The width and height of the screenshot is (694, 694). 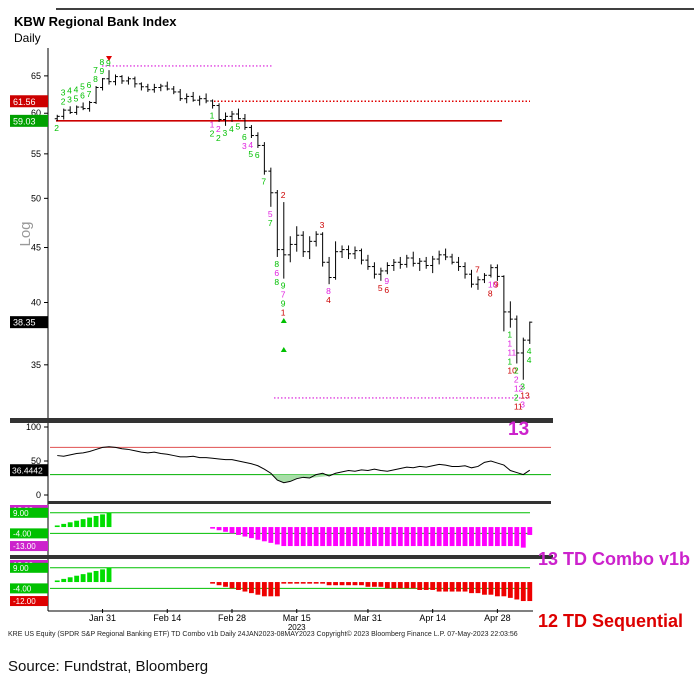 What do you see at coordinates (519, 388) in the screenshot?
I see `td-count-label: 12` at bounding box center [519, 388].